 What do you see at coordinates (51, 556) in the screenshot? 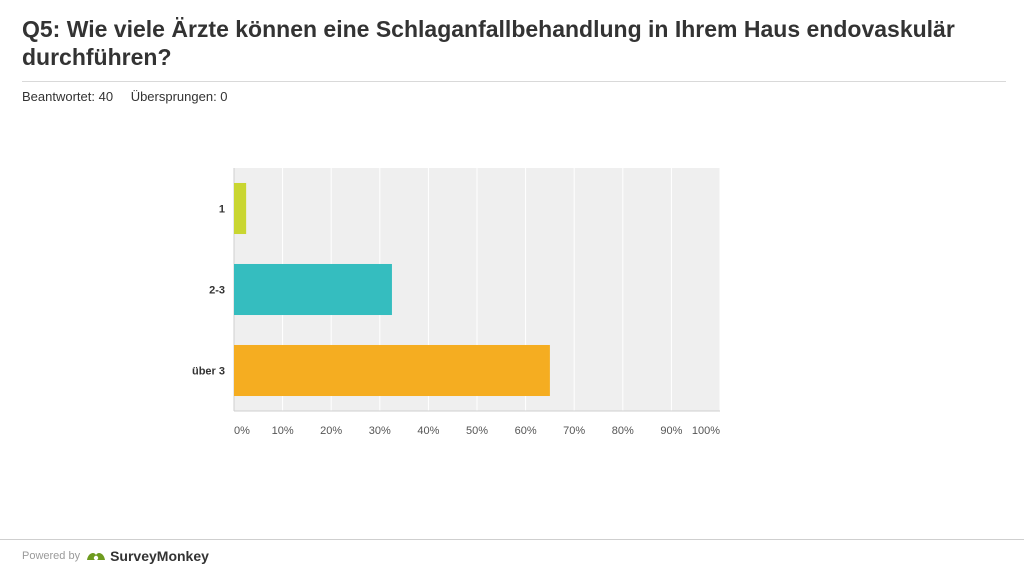
I see `powered-by-label: Powered by` at bounding box center [51, 556].